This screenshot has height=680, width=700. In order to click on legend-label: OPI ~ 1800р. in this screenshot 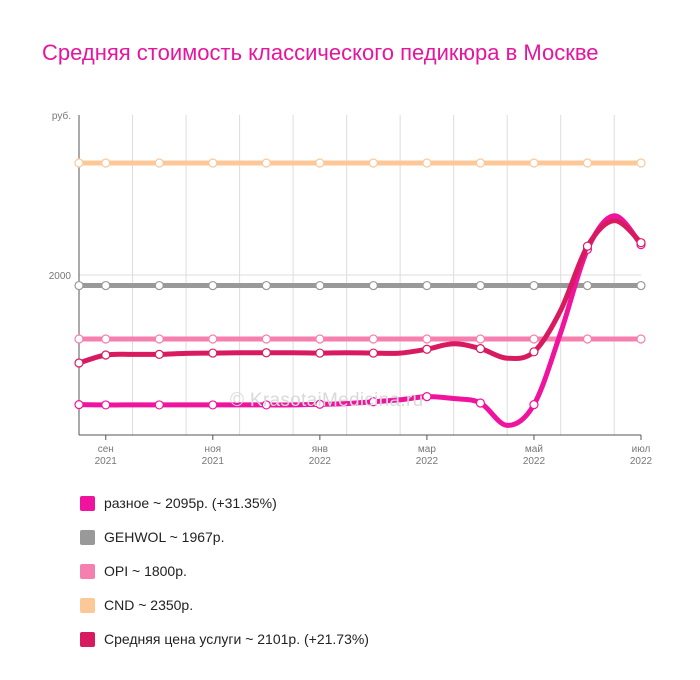, I will do `click(145, 571)`.